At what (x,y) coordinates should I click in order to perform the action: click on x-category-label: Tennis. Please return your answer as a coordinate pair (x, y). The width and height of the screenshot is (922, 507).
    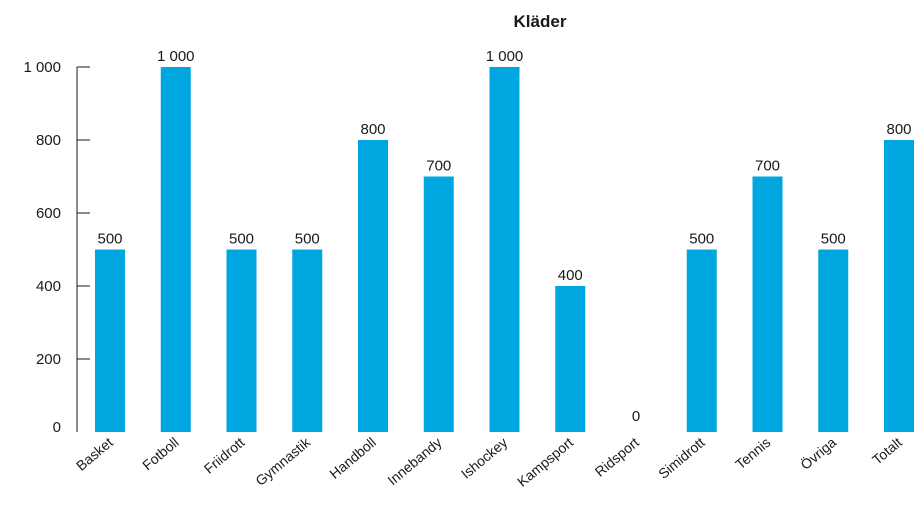
    Looking at the image, I should click on (752, 453).